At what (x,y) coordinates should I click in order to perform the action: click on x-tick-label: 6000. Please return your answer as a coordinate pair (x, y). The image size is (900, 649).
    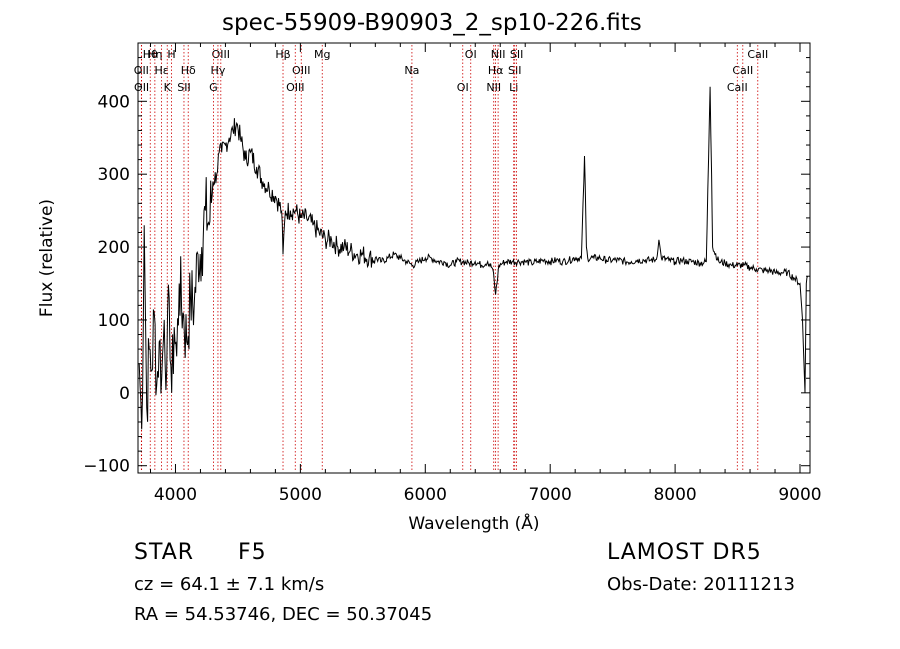
    Looking at the image, I should click on (425, 495).